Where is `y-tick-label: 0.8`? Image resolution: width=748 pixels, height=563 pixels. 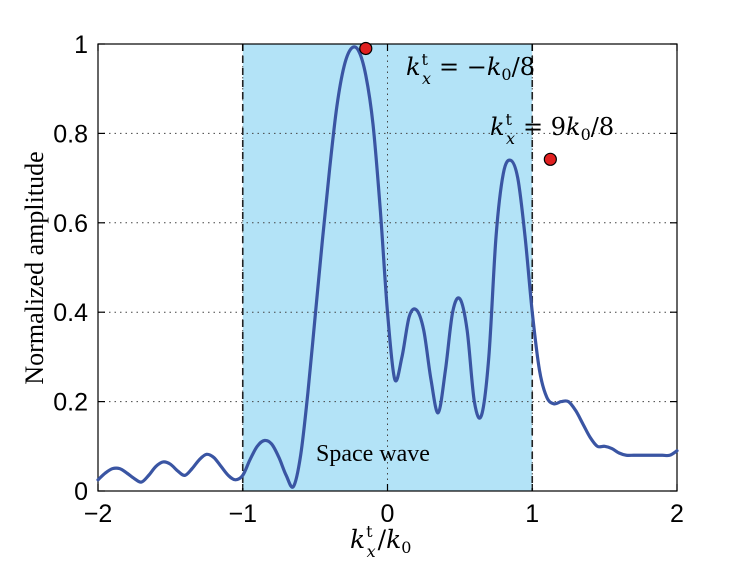
y-tick-label: 0.8 is located at coordinates (70, 134).